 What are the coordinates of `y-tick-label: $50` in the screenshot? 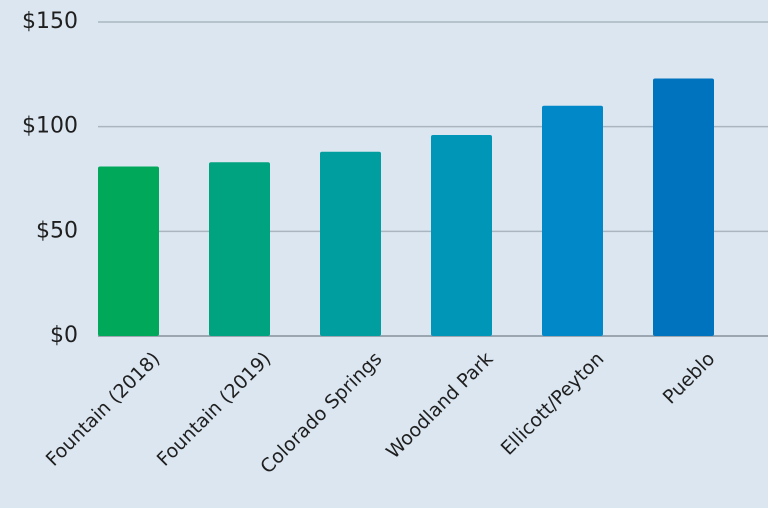 It's located at (57, 230).